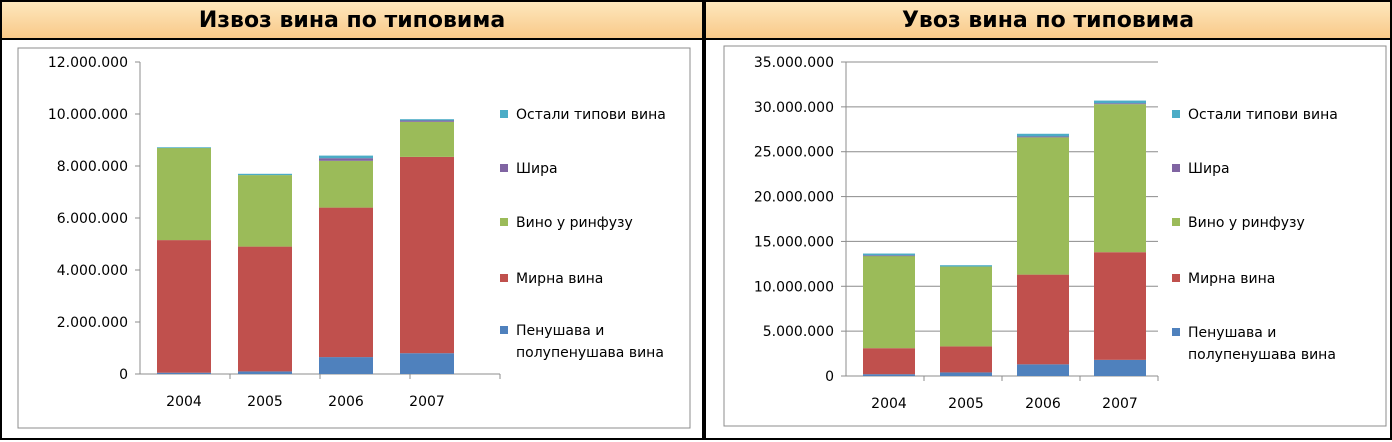 This screenshot has height=442, width=1392. I want to click on import-y-tick-label: 10.000.000, so click(794, 287).